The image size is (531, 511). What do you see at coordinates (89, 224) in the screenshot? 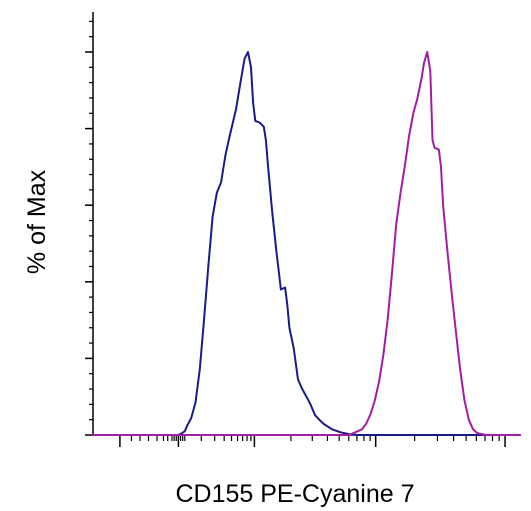
I see `y-axis` at bounding box center [89, 224].